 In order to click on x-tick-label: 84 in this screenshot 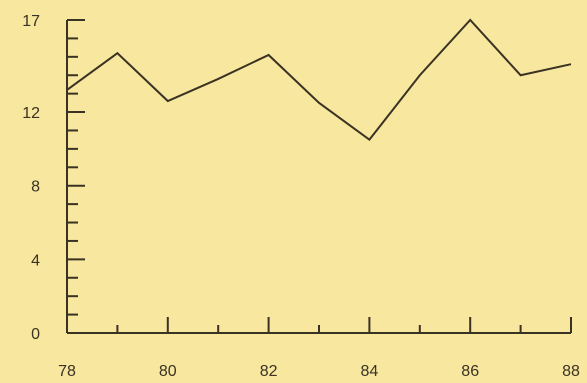, I will do `click(370, 371)`.